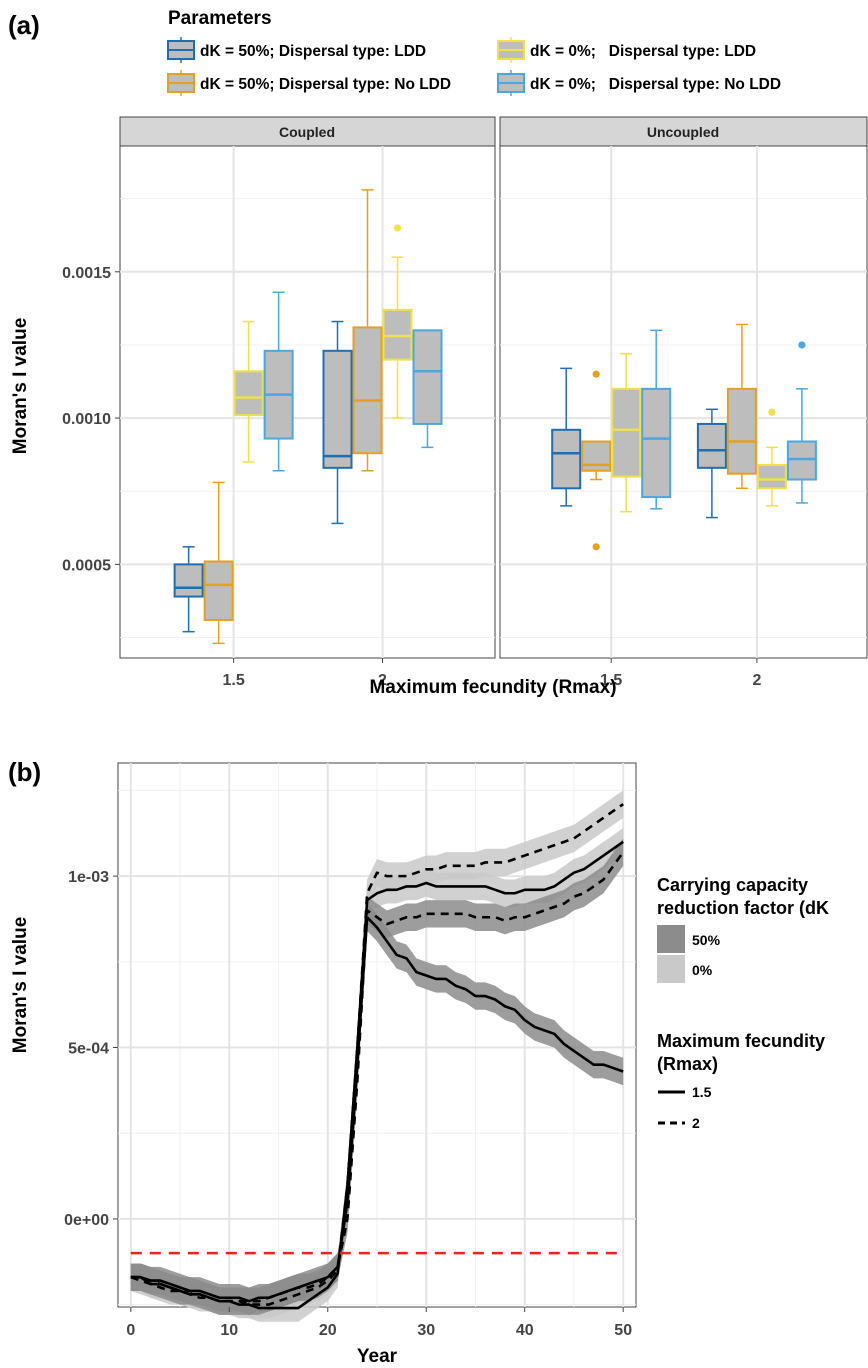 Image resolution: width=868 pixels, height=1368 pixels. Describe the element at coordinates (278, 381) in the screenshot. I see `box-coupled-1.5-s3` at that location.